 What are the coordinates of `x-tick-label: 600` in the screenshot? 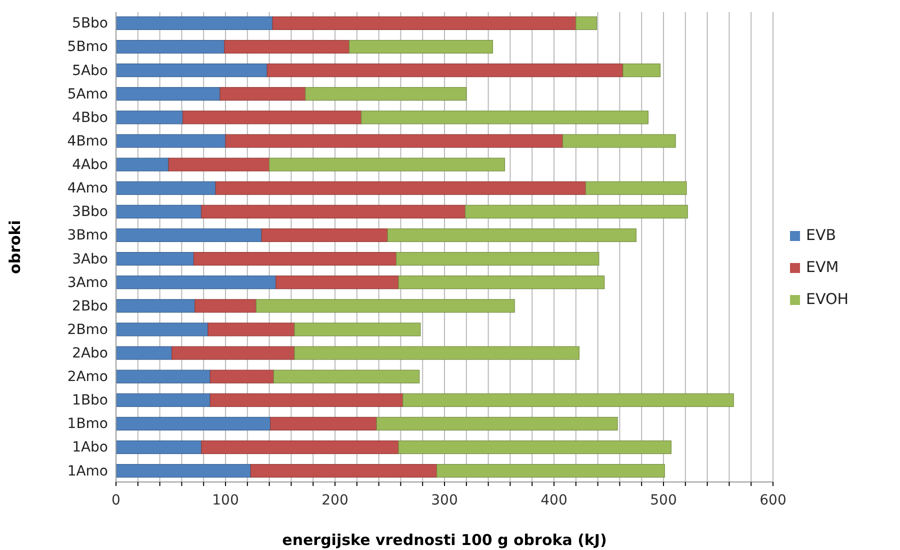 It's located at (773, 500).